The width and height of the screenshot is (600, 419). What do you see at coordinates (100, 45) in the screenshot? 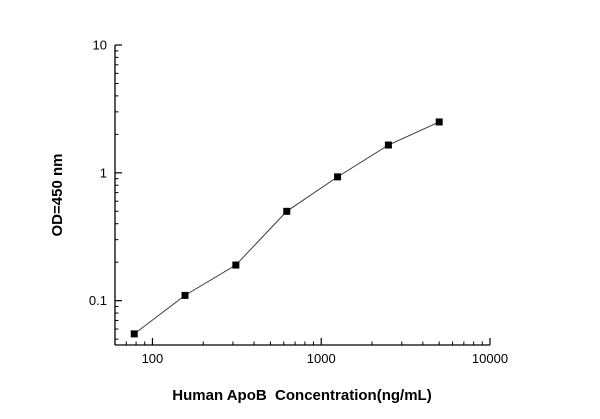
I see `y-tick-label: 10` at bounding box center [100, 45].